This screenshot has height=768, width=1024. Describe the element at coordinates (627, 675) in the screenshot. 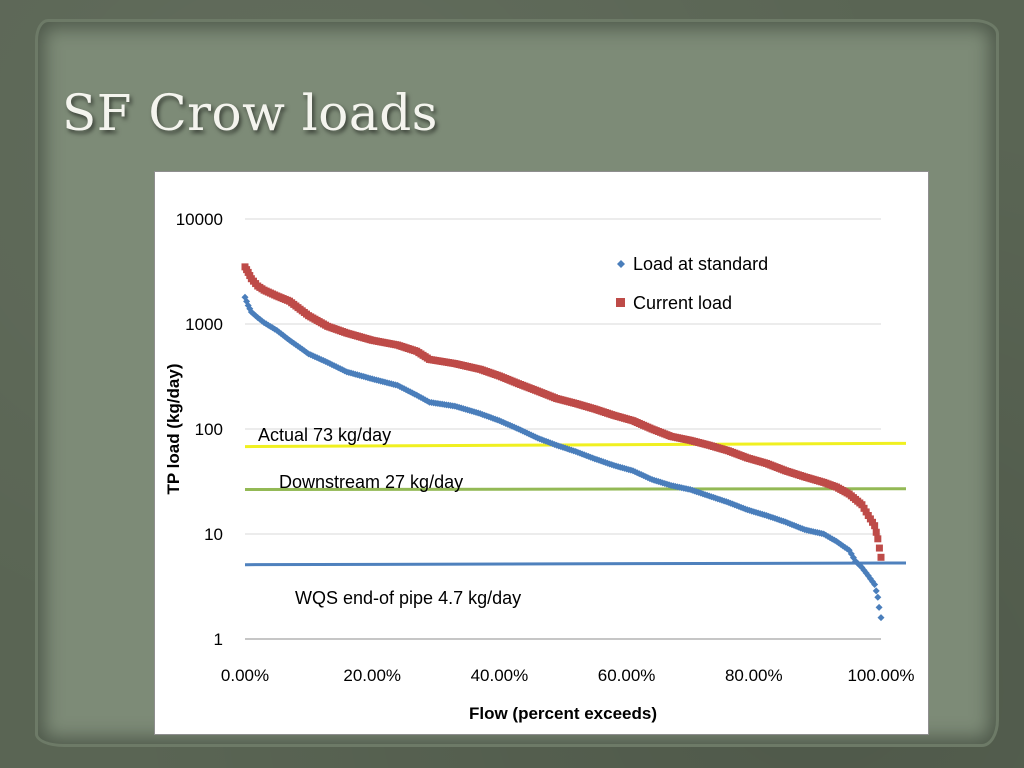

I see `x-tick-label: 60.00%` at that location.